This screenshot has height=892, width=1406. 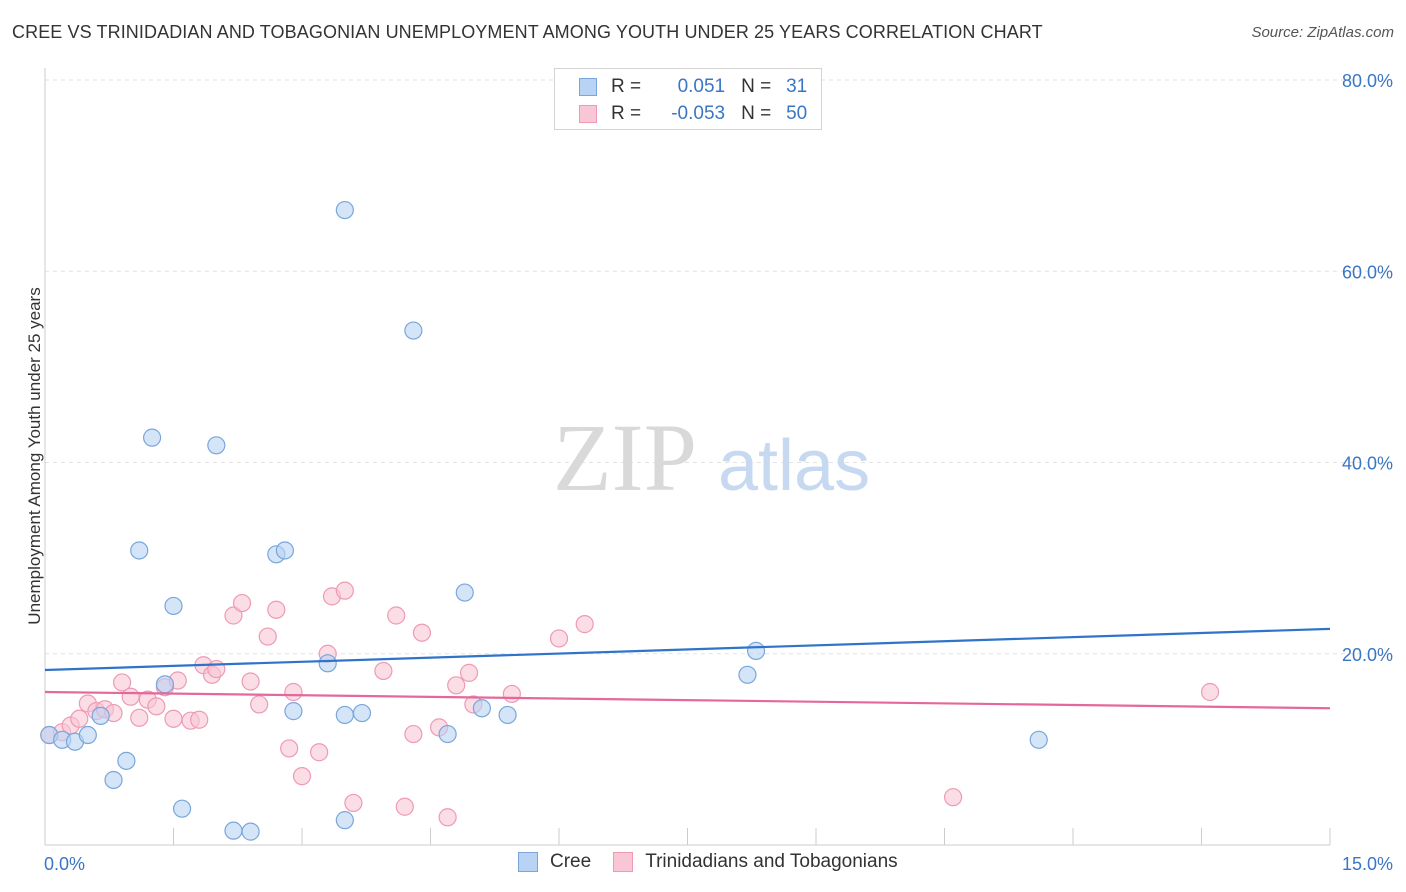 I want to click on legend-item-cree: Cree, so click(x=554, y=862).